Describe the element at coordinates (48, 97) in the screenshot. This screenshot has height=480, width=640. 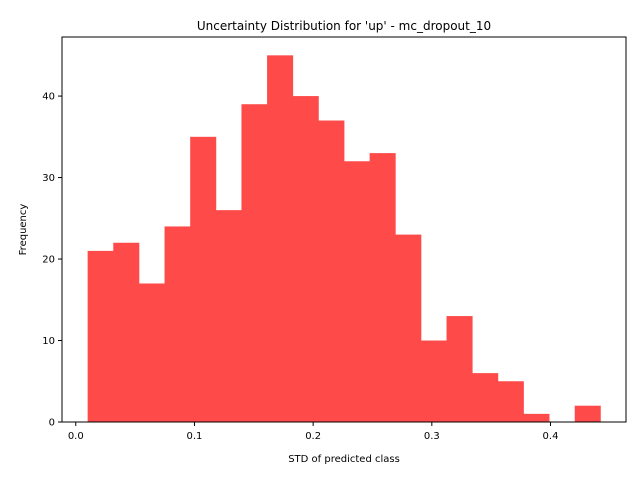
I see `y-tick-label: 40` at that location.